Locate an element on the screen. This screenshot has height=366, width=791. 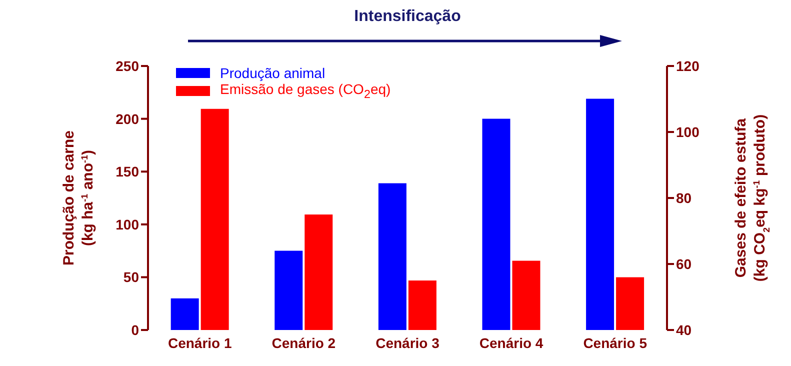
y2-tick-label: 80 is located at coordinates (684, 198).